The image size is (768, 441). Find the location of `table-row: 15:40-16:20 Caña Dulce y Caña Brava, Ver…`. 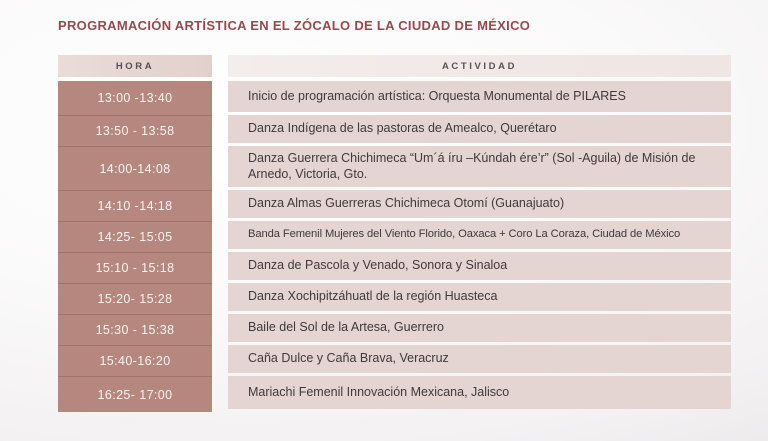

table-row: 15:40-16:20 Caña Dulce y Caña Brava, Ver… is located at coordinates (394, 360).